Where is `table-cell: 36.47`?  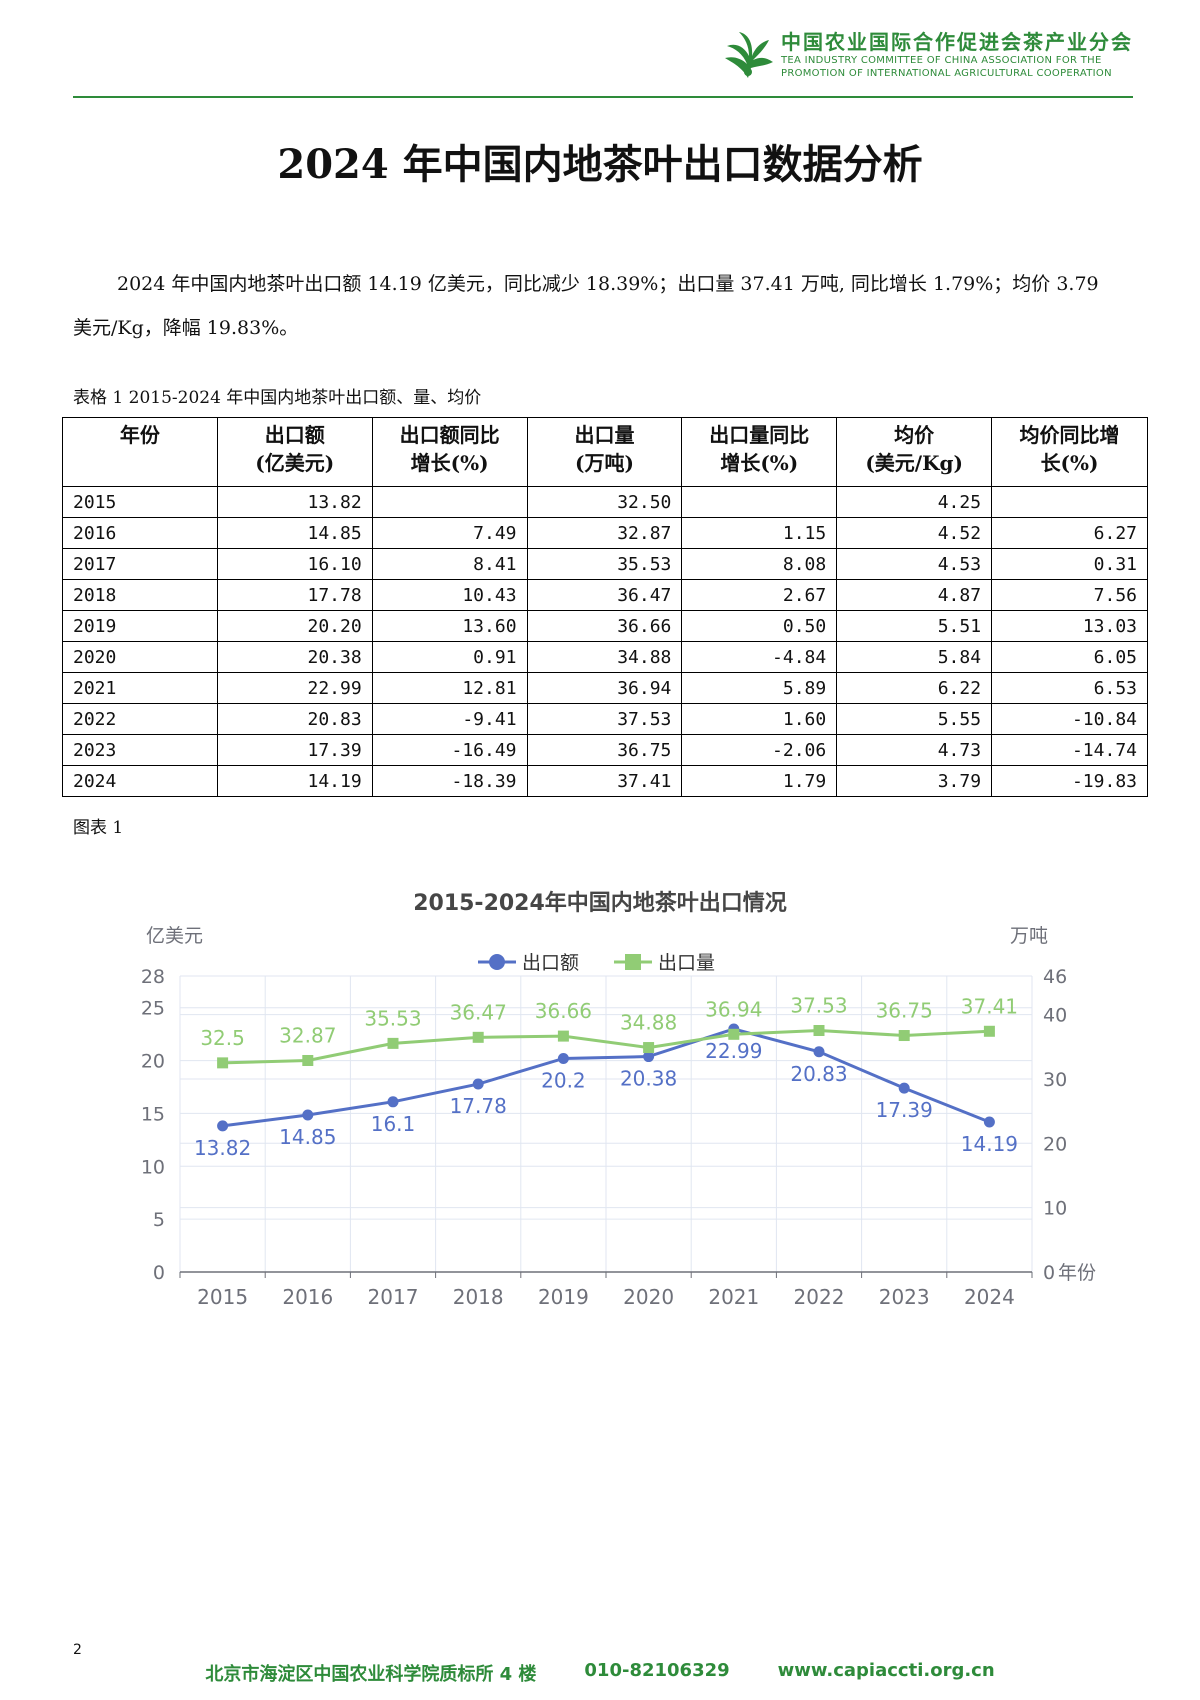
table-cell: 36.47 is located at coordinates (604, 595).